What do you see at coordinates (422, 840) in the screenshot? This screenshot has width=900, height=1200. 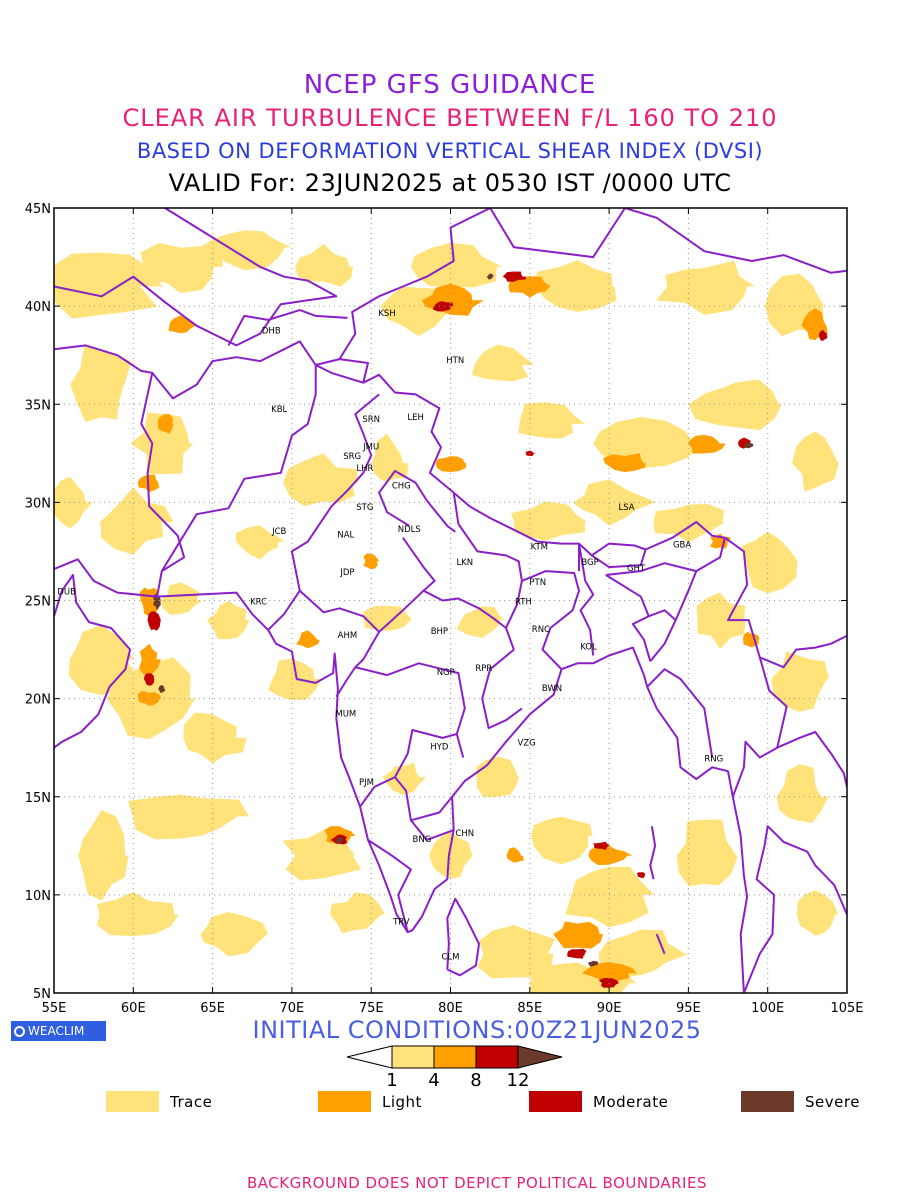 I see `station-label: BNG` at bounding box center [422, 840].